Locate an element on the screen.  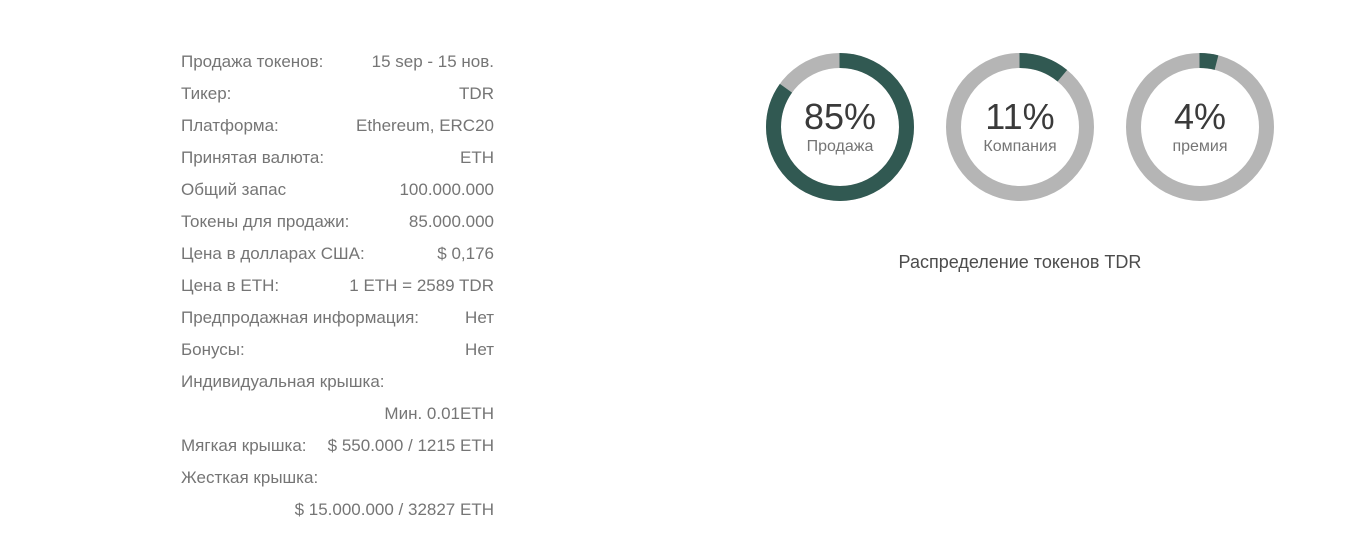
info-row-ticker: Тикер: TDR is located at coordinates (337, 94).